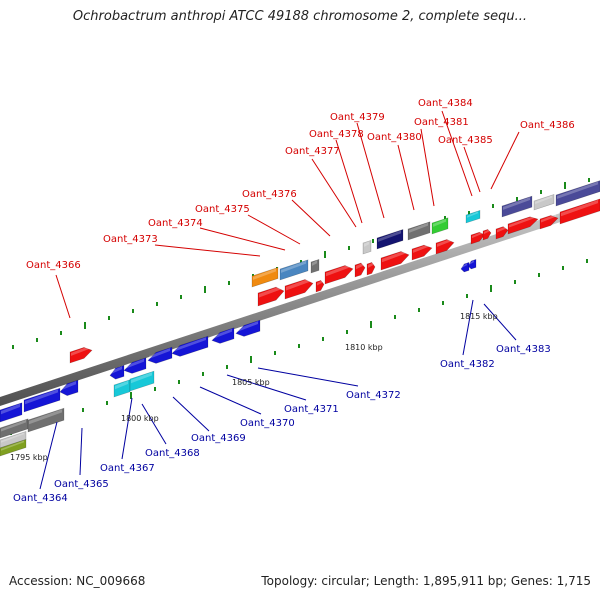  I want to click on gene-label-top: Oant_4366, so click(53, 265).